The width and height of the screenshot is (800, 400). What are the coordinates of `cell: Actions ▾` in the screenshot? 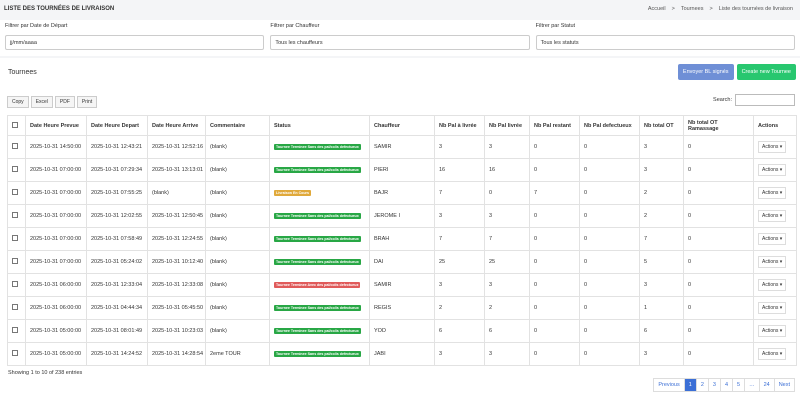 It's located at (775, 354).